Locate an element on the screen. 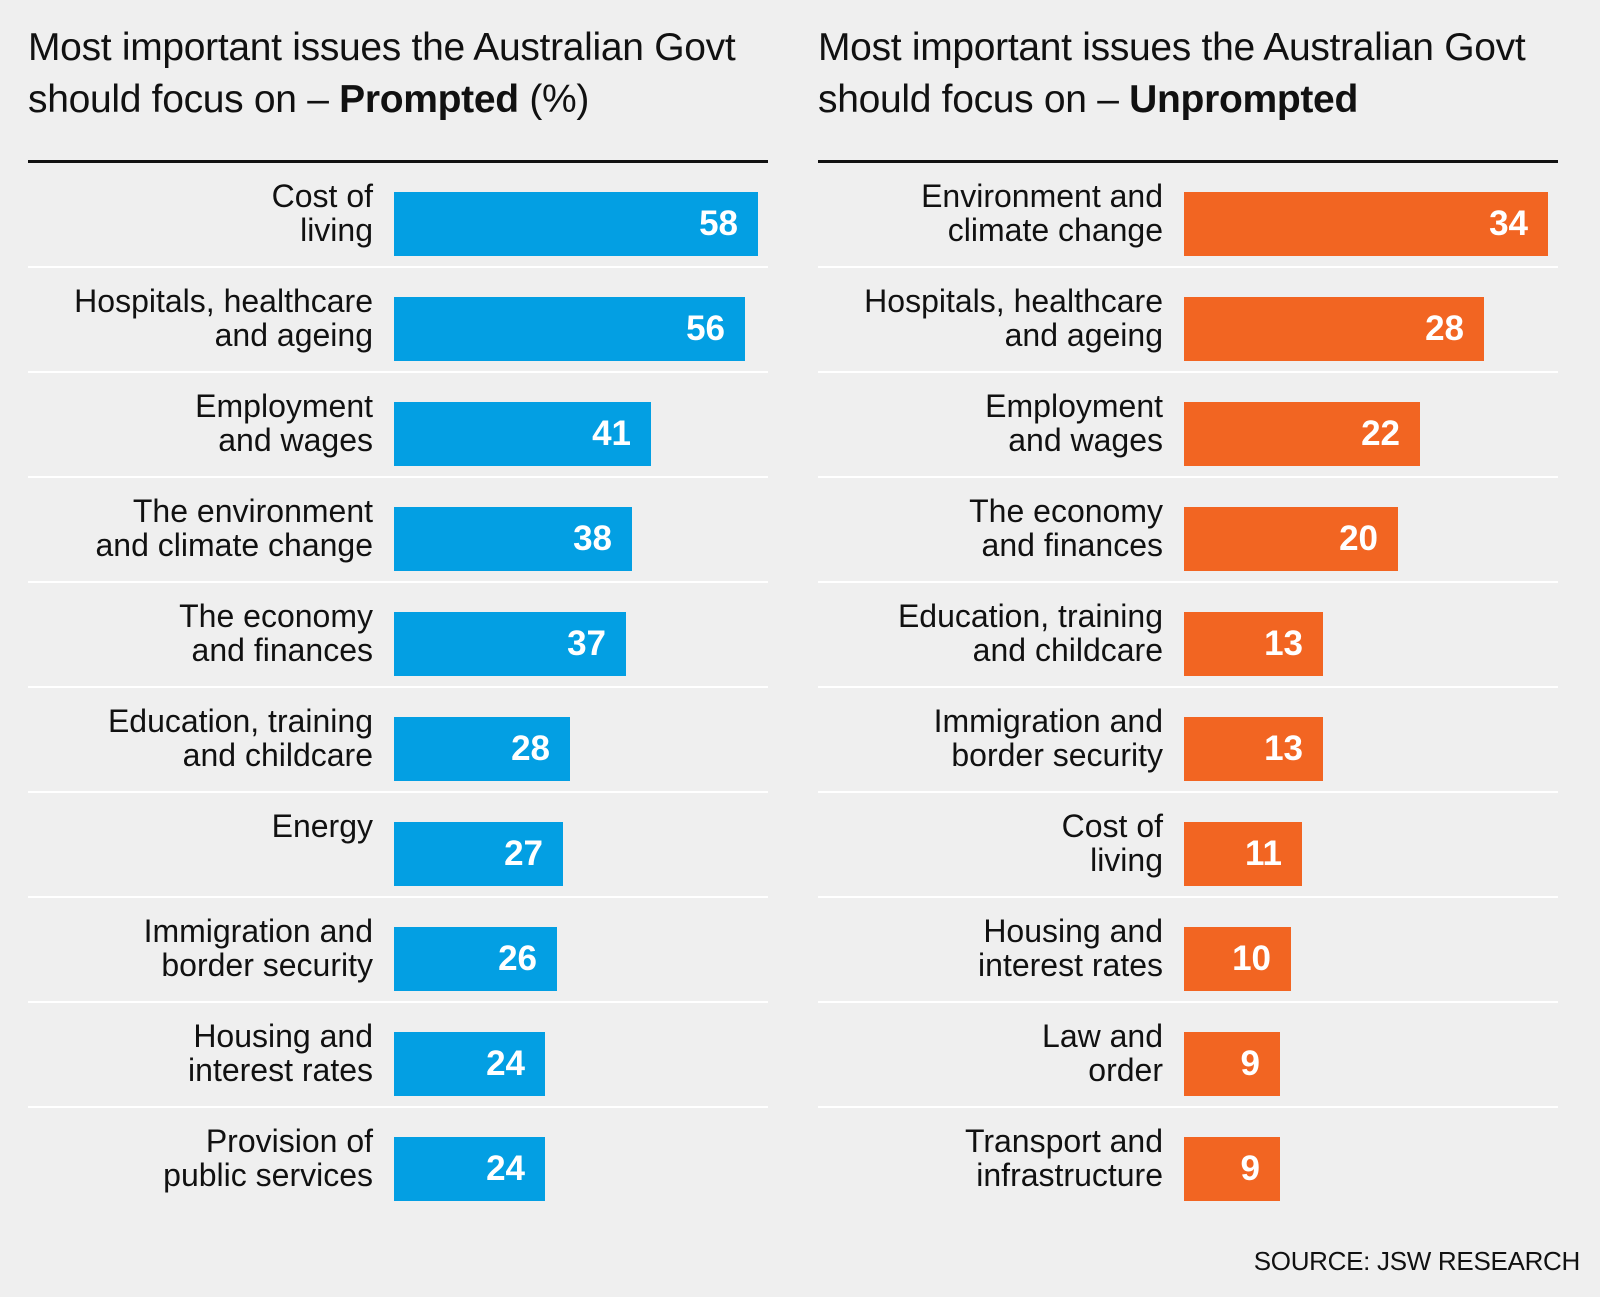 The width and height of the screenshot is (1600, 1297). unprompted-bar-row: Education, training and childcare 13 is located at coordinates (1188, 635).